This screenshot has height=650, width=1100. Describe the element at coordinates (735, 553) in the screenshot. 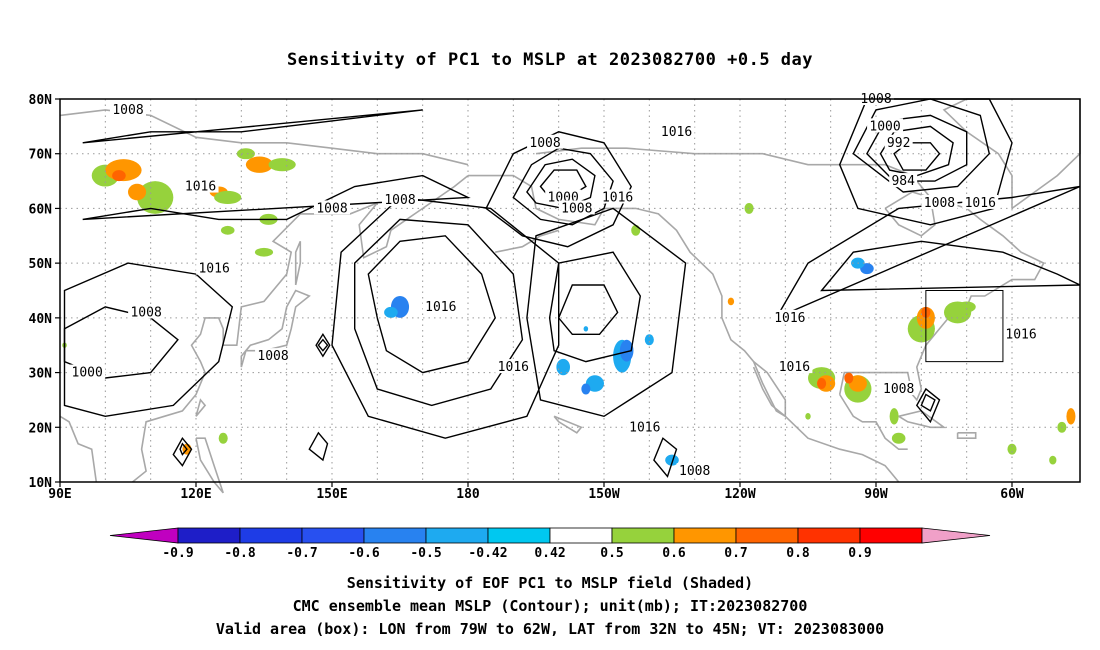

I see `colorbar-label: 0.7` at that location.